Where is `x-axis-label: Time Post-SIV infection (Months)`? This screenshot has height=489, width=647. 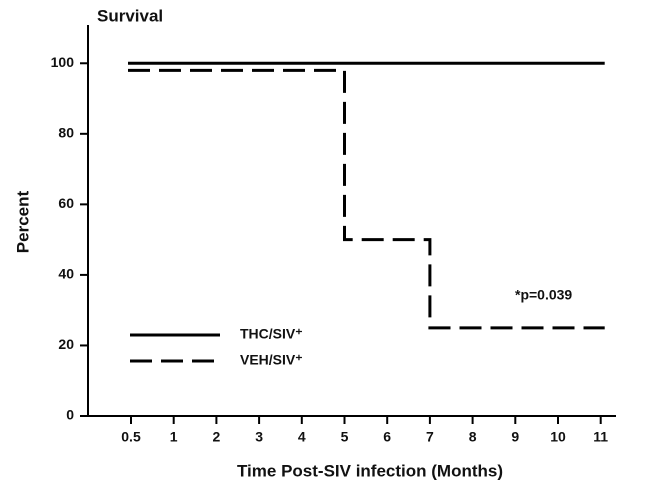 x-axis-label: Time Post-SIV infection (Months) is located at coordinates (370, 470).